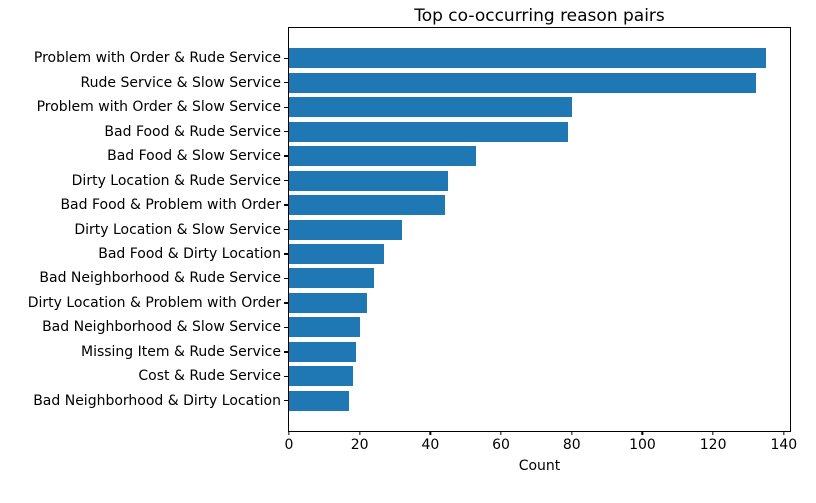  I want to click on y-tick-label: Cost & Rude Service, so click(209, 376).